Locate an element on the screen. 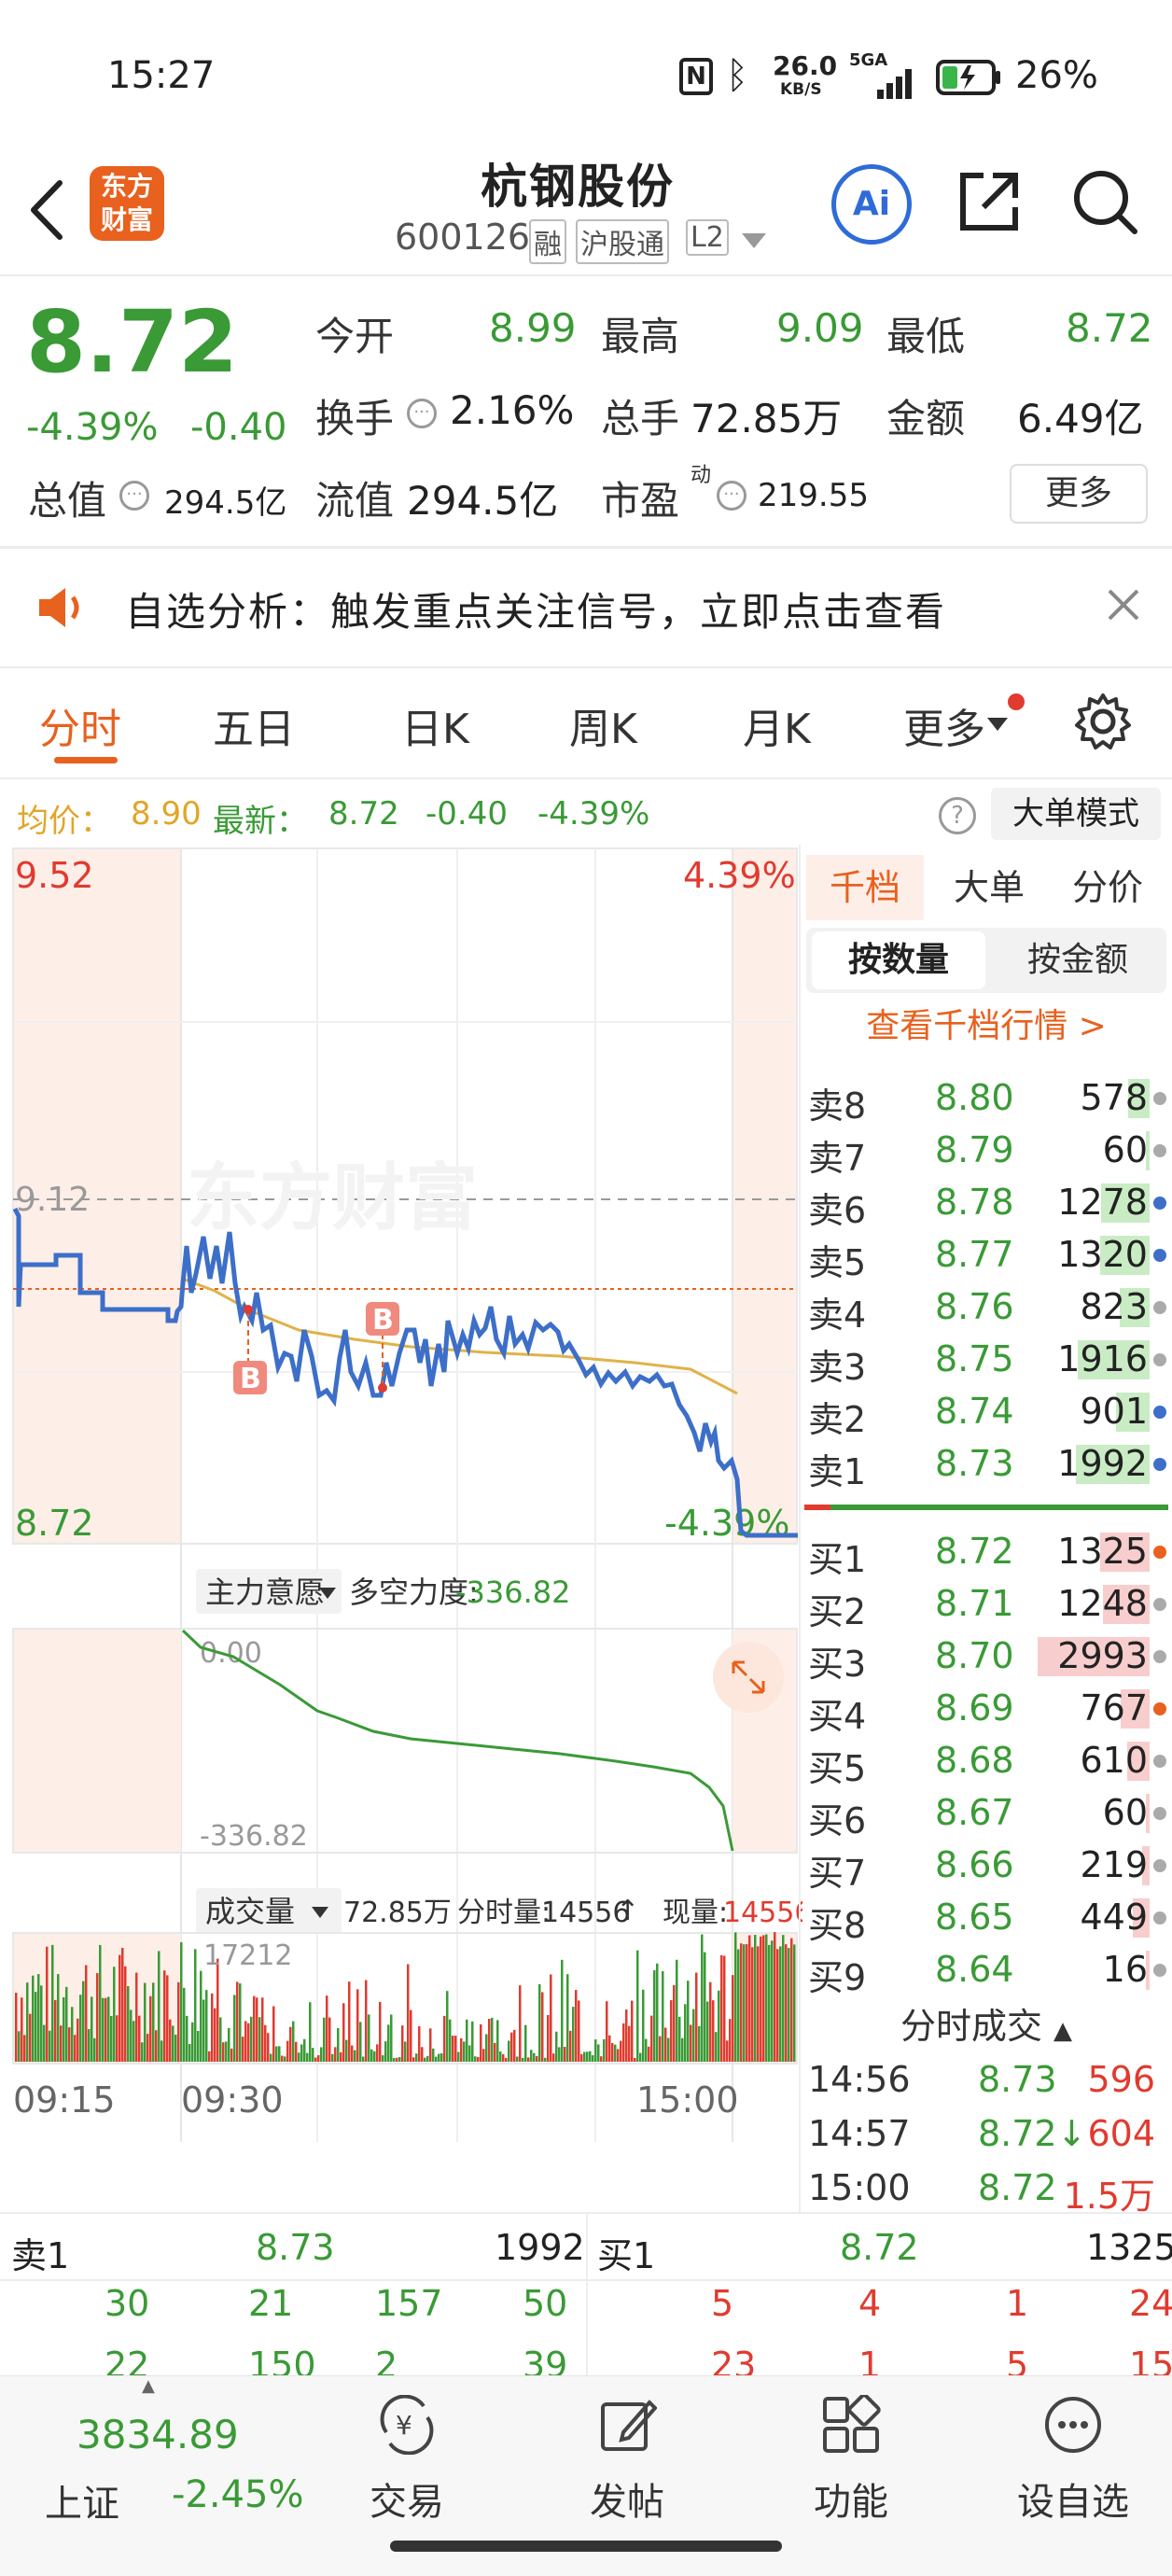 This screenshot has width=1172, height=2576. gear-icon is located at coordinates (1103, 721).